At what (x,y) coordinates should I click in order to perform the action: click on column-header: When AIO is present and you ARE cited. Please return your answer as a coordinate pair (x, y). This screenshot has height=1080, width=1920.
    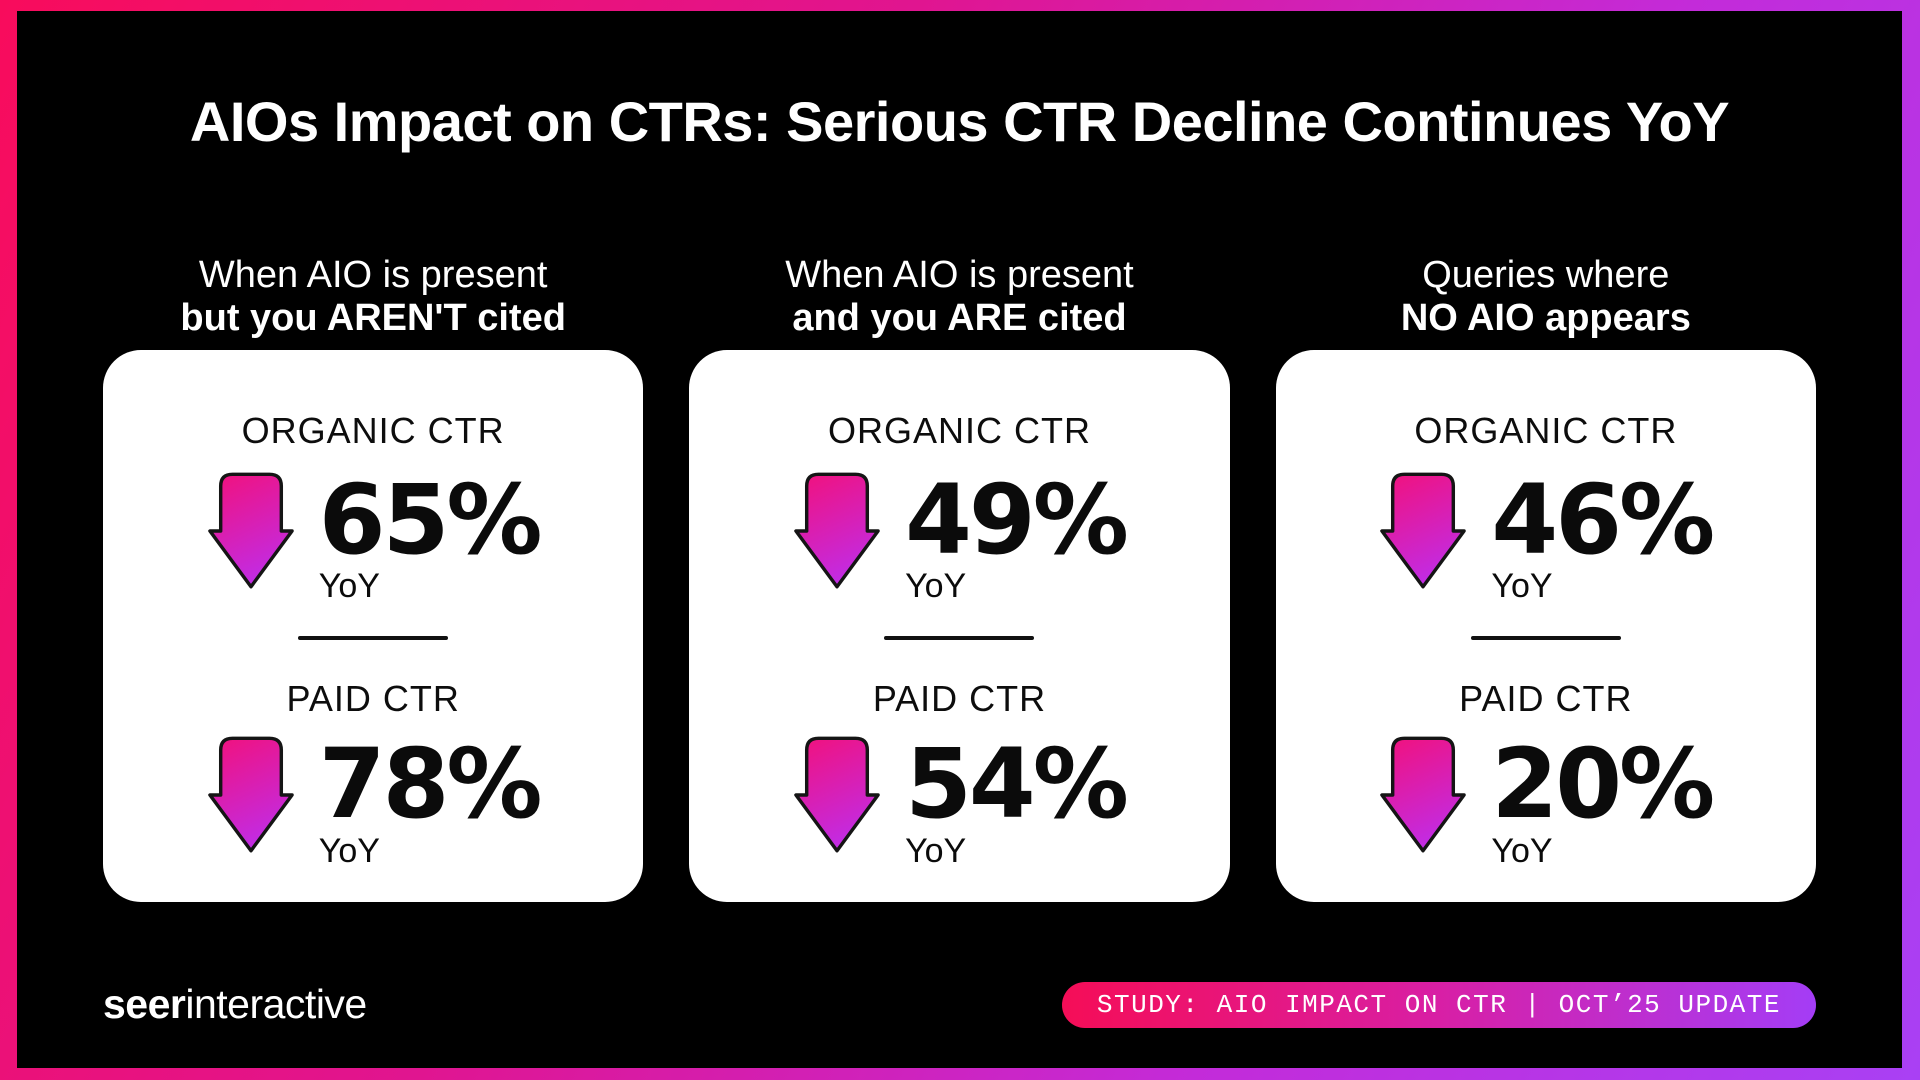
    Looking at the image, I should click on (959, 298).